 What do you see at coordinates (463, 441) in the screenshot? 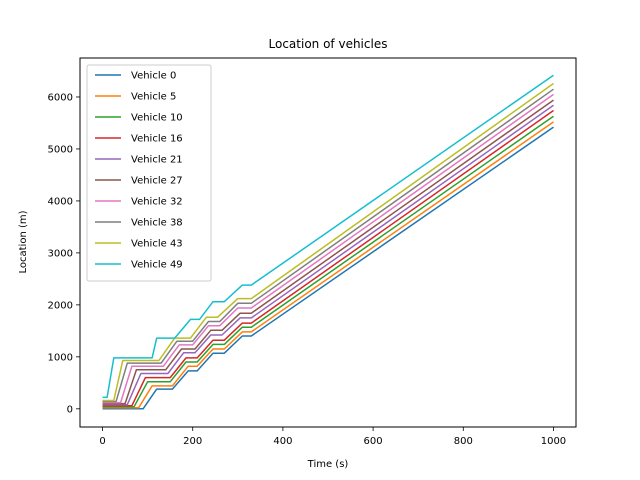
I see `x-tick-label-4: 800` at bounding box center [463, 441].